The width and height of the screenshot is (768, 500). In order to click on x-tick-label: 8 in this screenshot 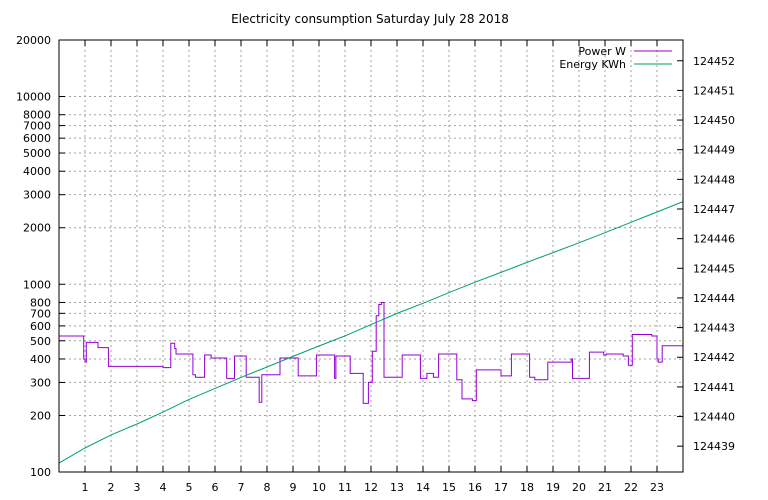, I will do `click(267, 487)`.